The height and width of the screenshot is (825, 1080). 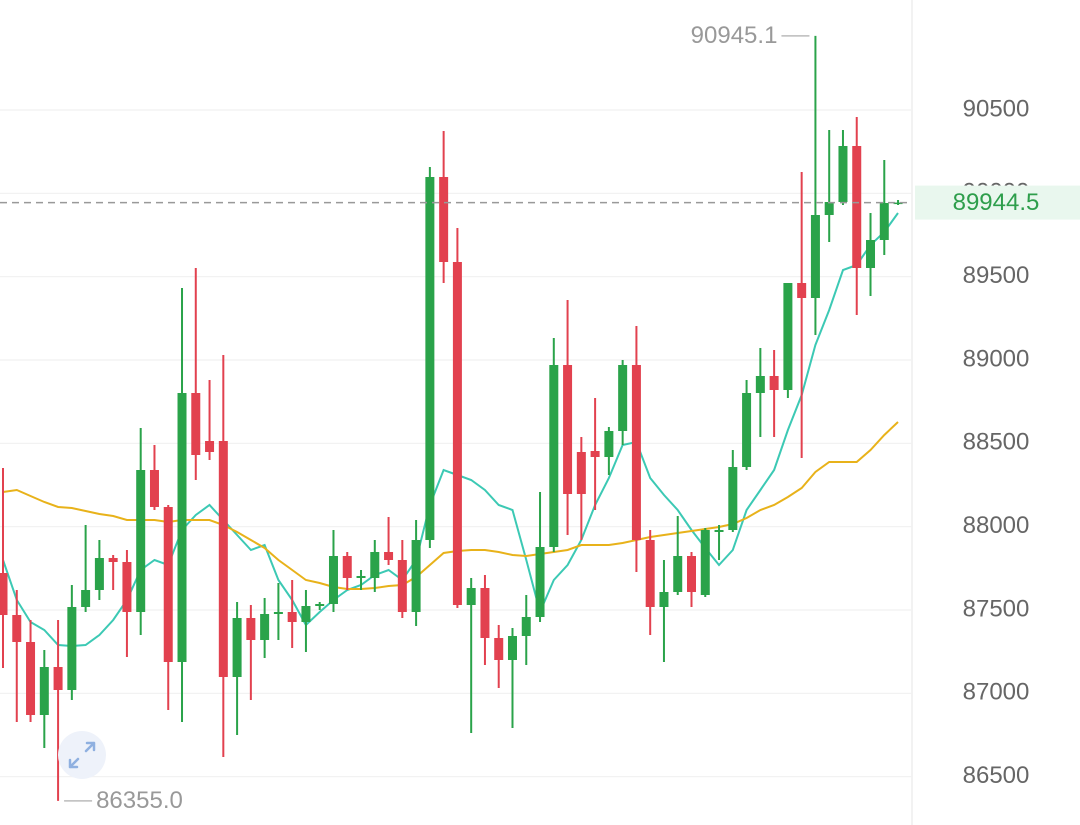 I want to click on low-annotation: 86355.0, so click(x=139, y=800).